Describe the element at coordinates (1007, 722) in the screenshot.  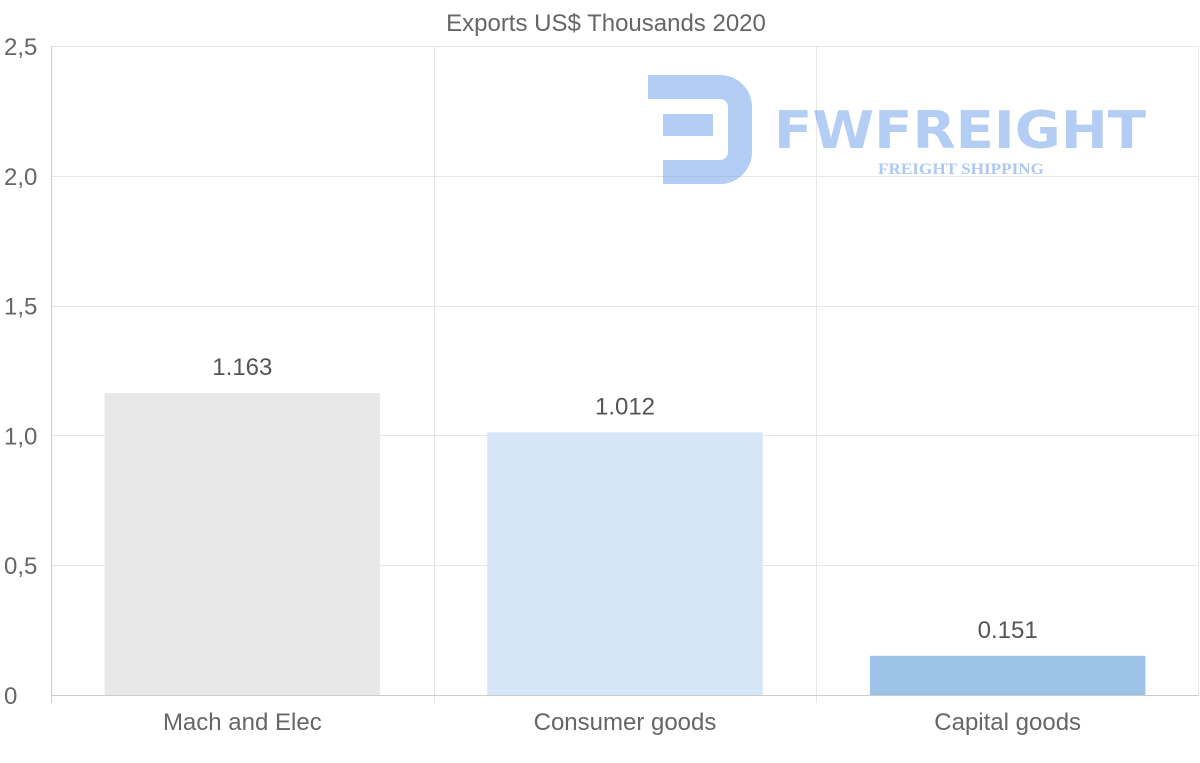
I see `x-tick-label: Capital goods` at that location.